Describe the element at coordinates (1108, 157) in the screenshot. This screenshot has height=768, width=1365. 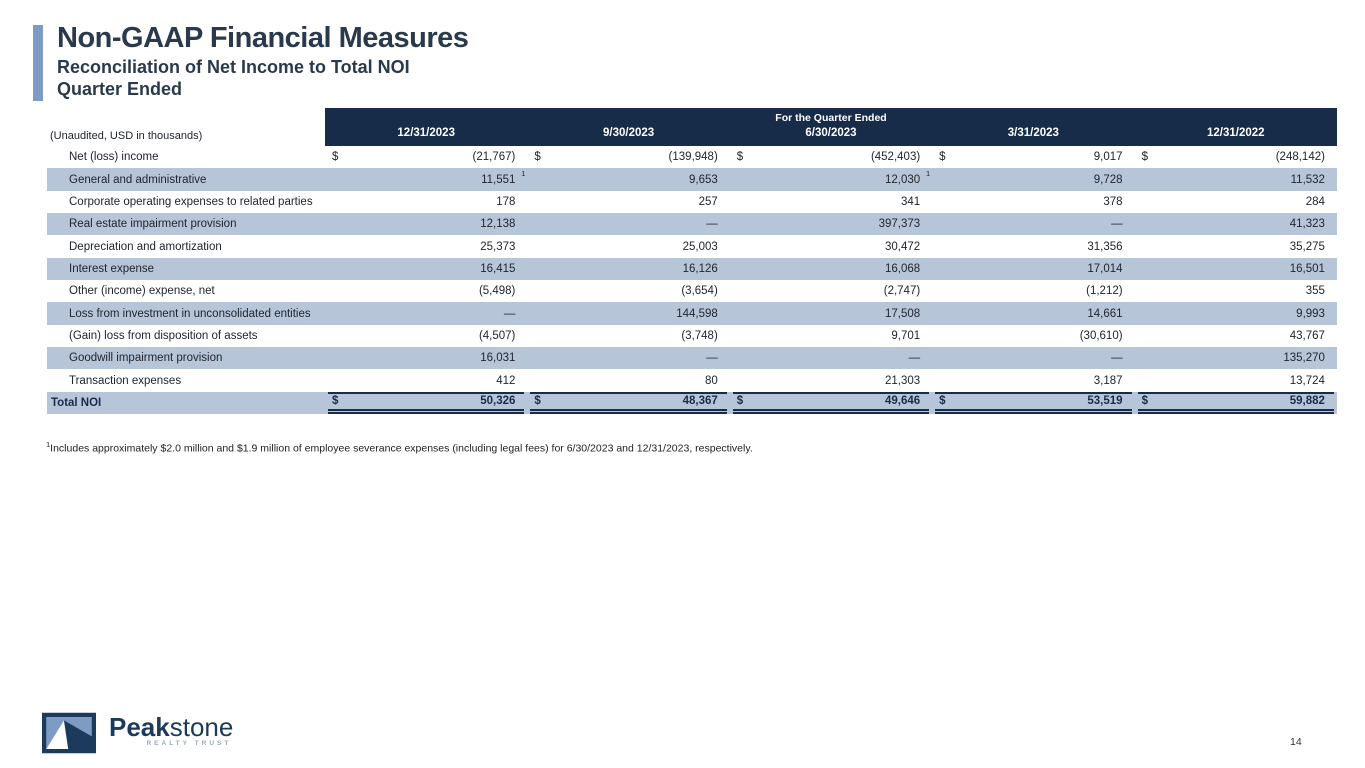
I see `cell-number: 9,017` at that location.